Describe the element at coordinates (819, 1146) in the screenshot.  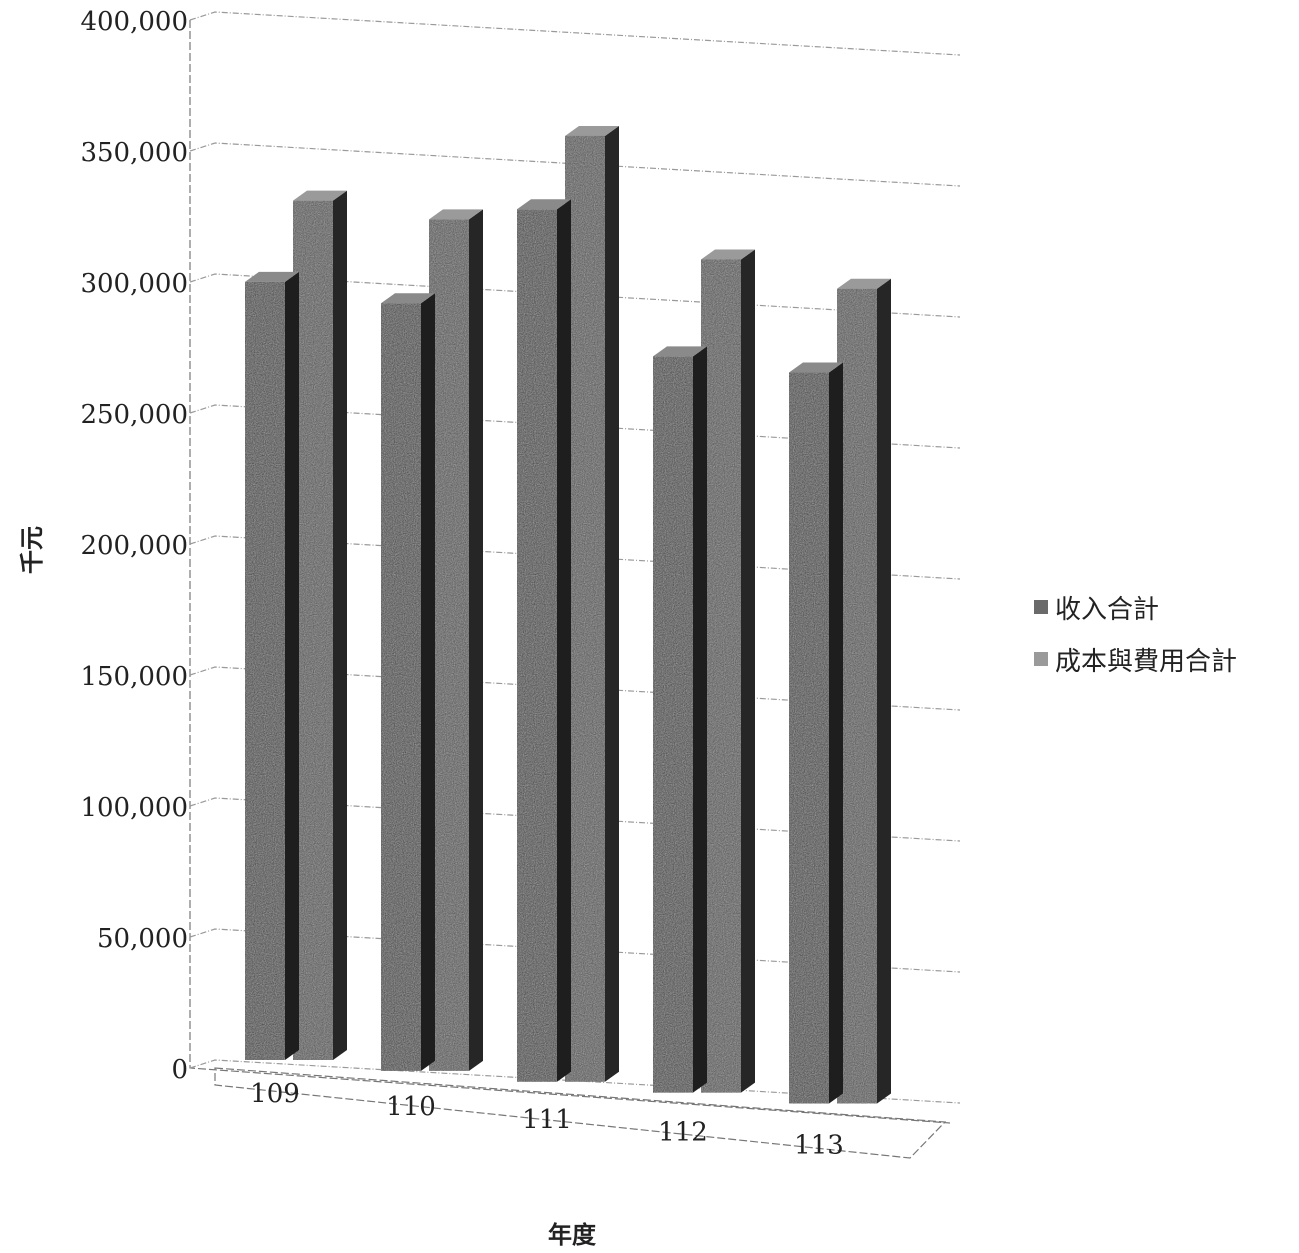
I see `x-tick-label: 113` at that location.